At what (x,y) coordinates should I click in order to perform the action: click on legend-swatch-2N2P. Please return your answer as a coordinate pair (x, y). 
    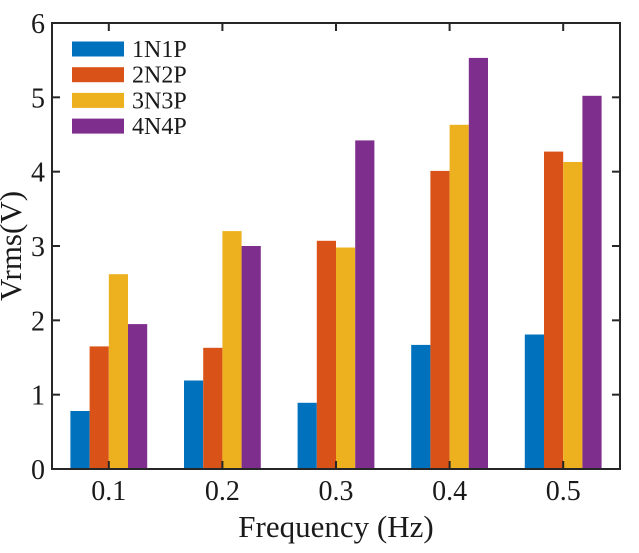
    Looking at the image, I should click on (98, 75).